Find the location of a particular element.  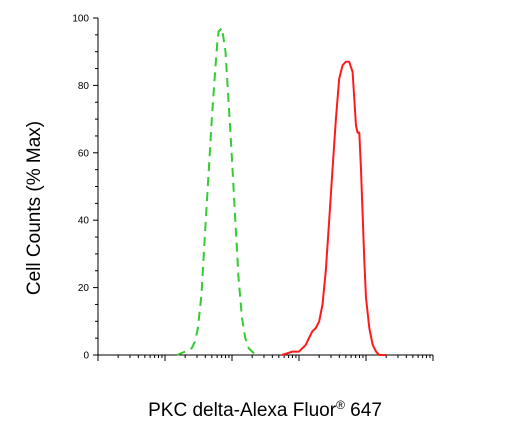

x-axis-title: PKC delta-Alexa Fluor® 647 is located at coordinates (265, 409).